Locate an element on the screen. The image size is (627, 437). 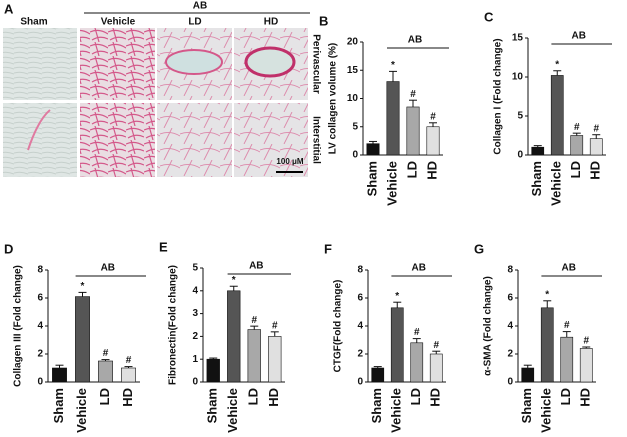
panel-label: D is located at coordinates (8, 248).